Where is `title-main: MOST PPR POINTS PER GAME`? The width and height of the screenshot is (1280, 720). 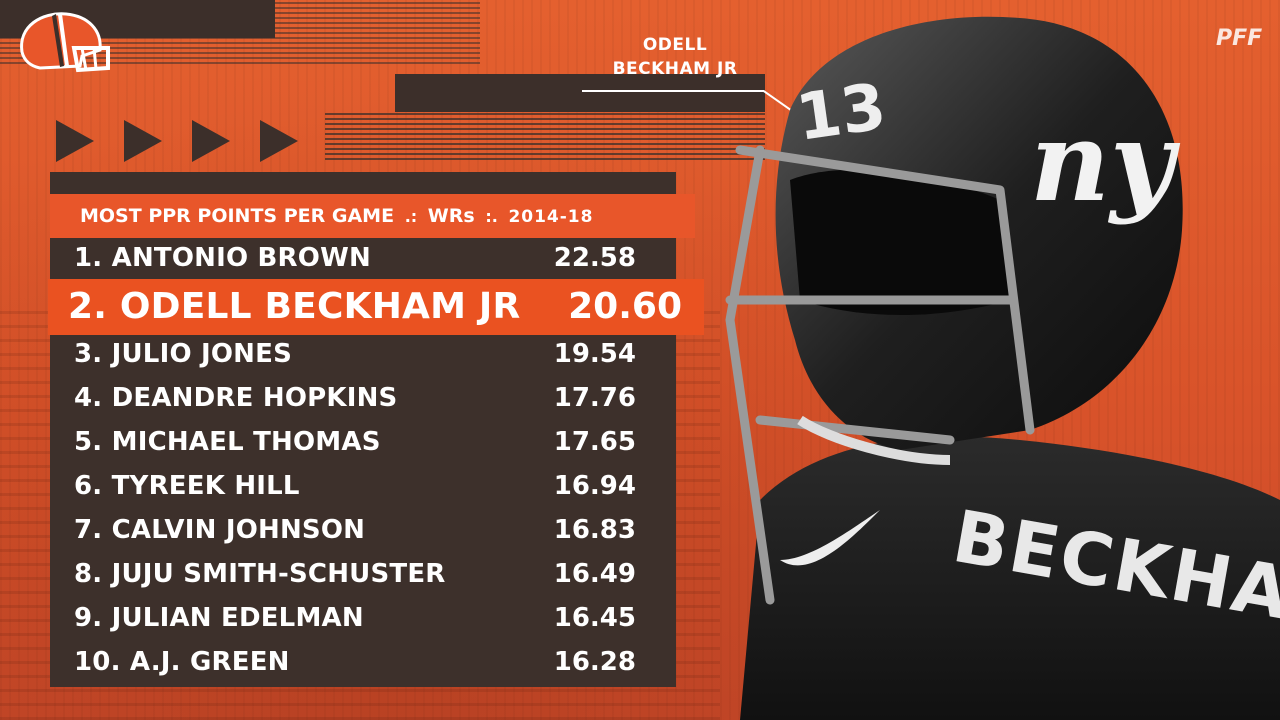
title-main: MOST PPR POINTS PER GAME is located at coordinates (237, 216).